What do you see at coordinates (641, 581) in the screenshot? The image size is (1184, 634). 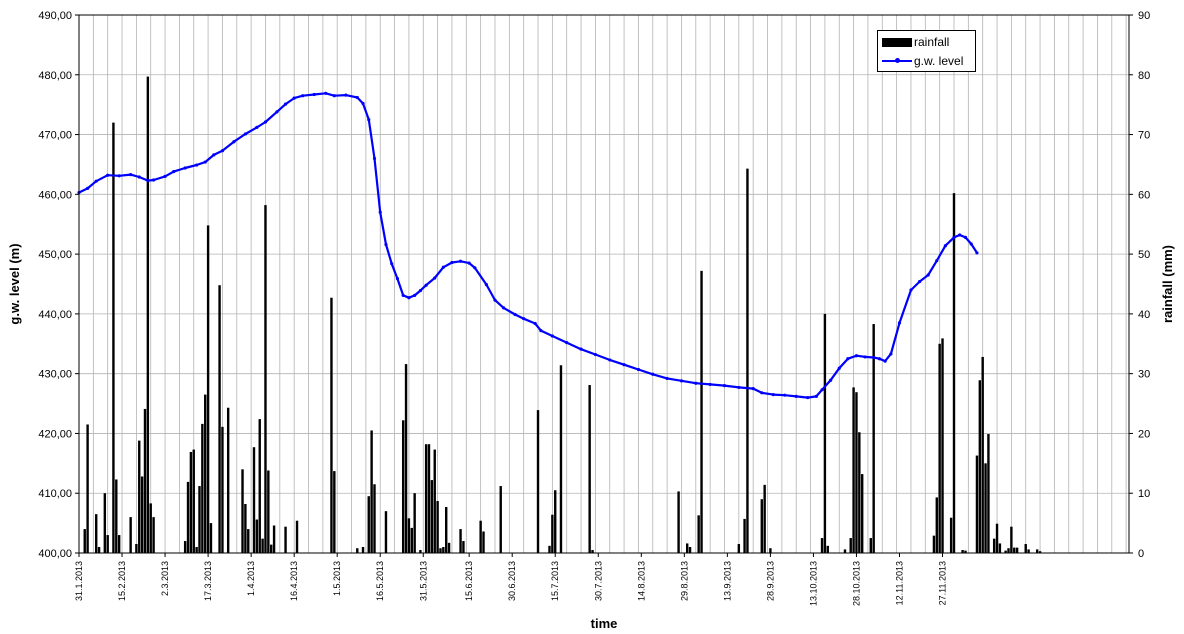 I see `x-tick-label: 14.8.2013` at bounding box center [641, 581].